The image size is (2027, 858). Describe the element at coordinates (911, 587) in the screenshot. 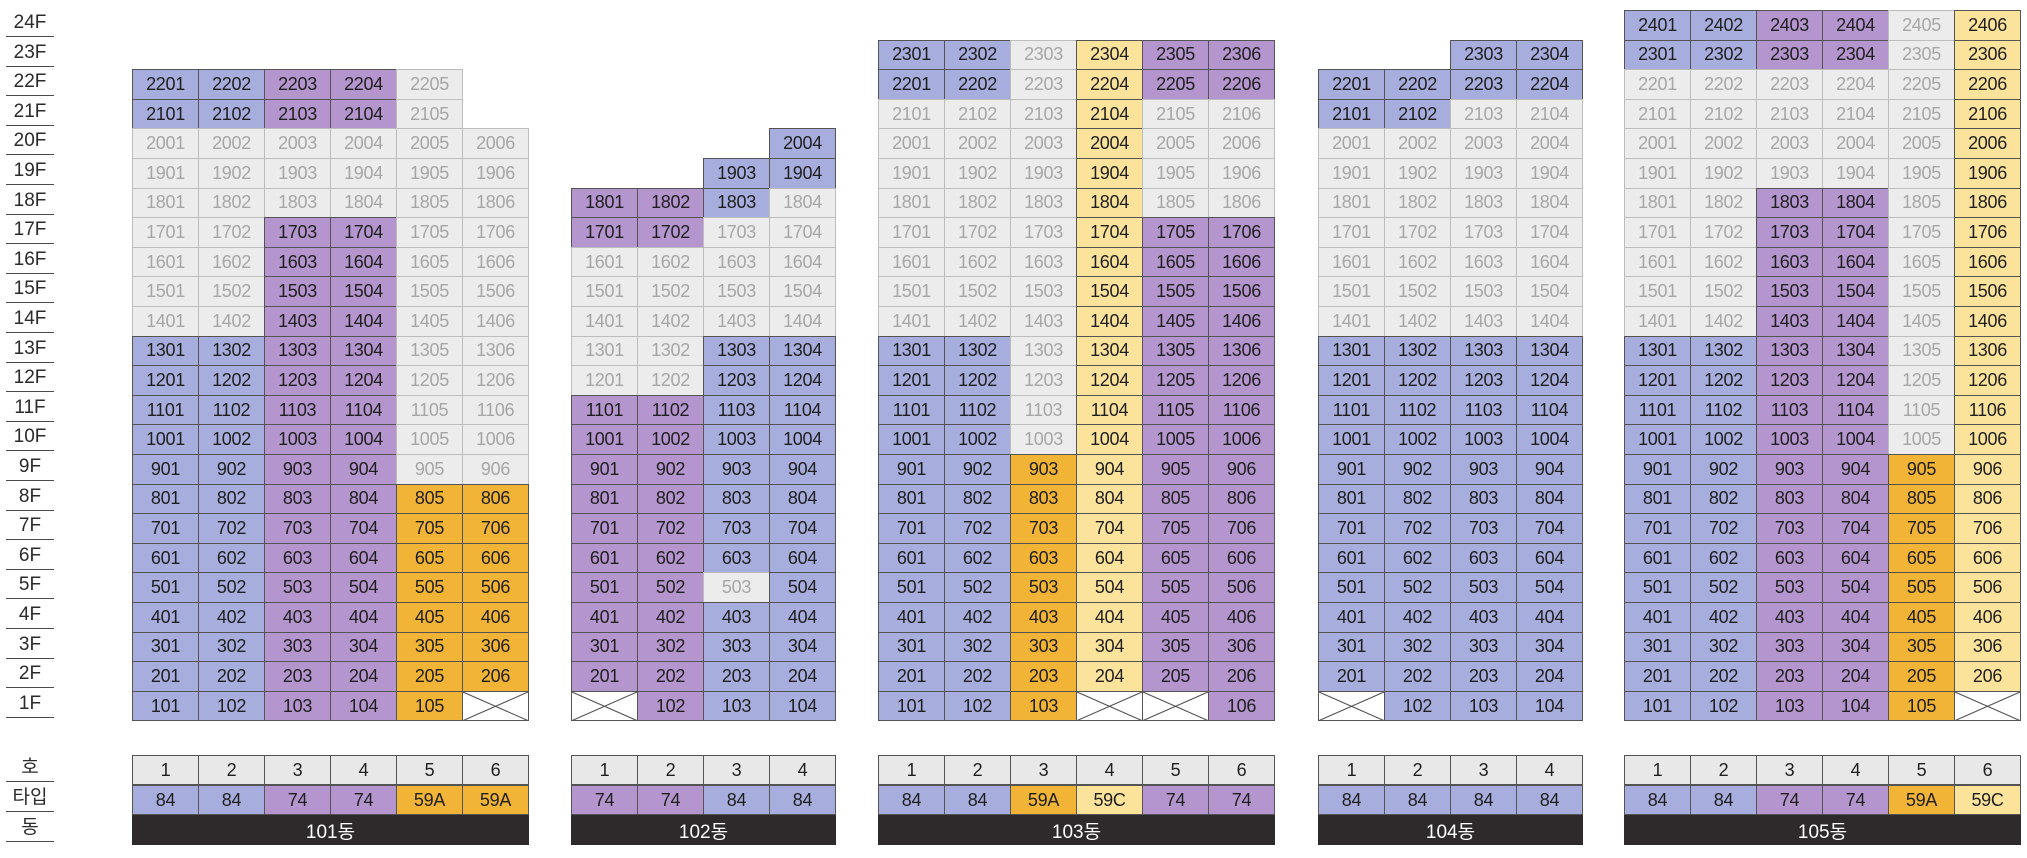

I see `unit-cell: 501` at that location.